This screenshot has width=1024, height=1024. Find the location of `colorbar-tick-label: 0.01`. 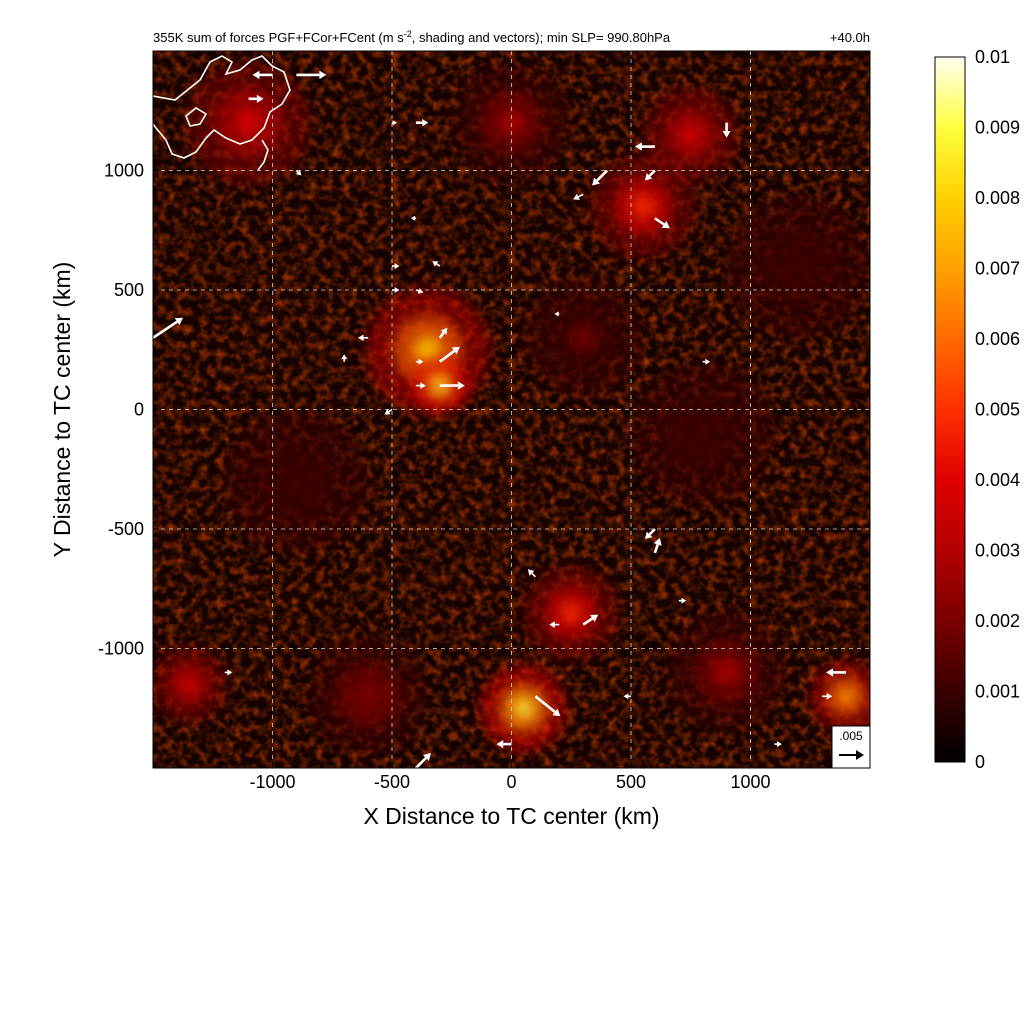

colorbar-tick-label: 0.01 is located at coordinates (992, 57).